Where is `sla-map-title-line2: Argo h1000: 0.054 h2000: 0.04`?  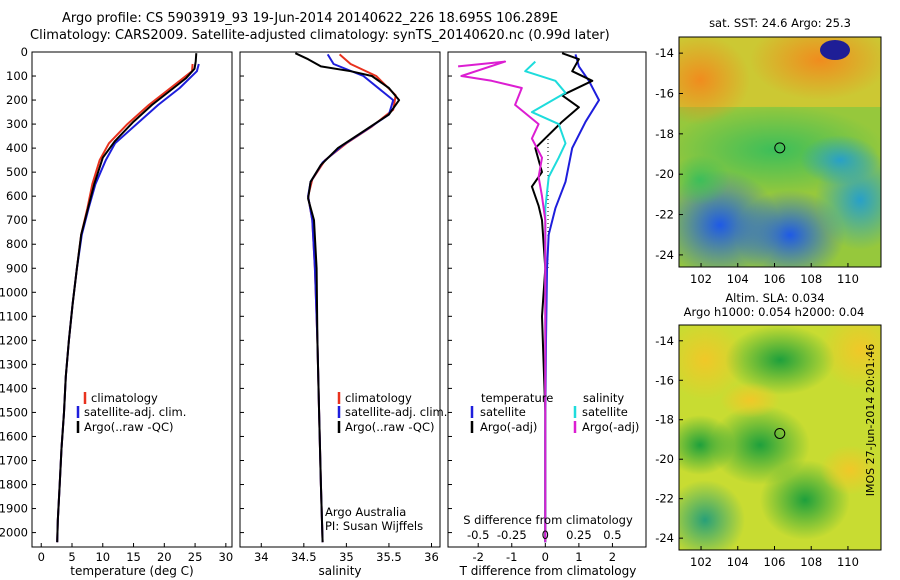
sla-map-title-line2: Argo h1000: 0.054 h2000: 0.04 is located at coordinates (774, 312).